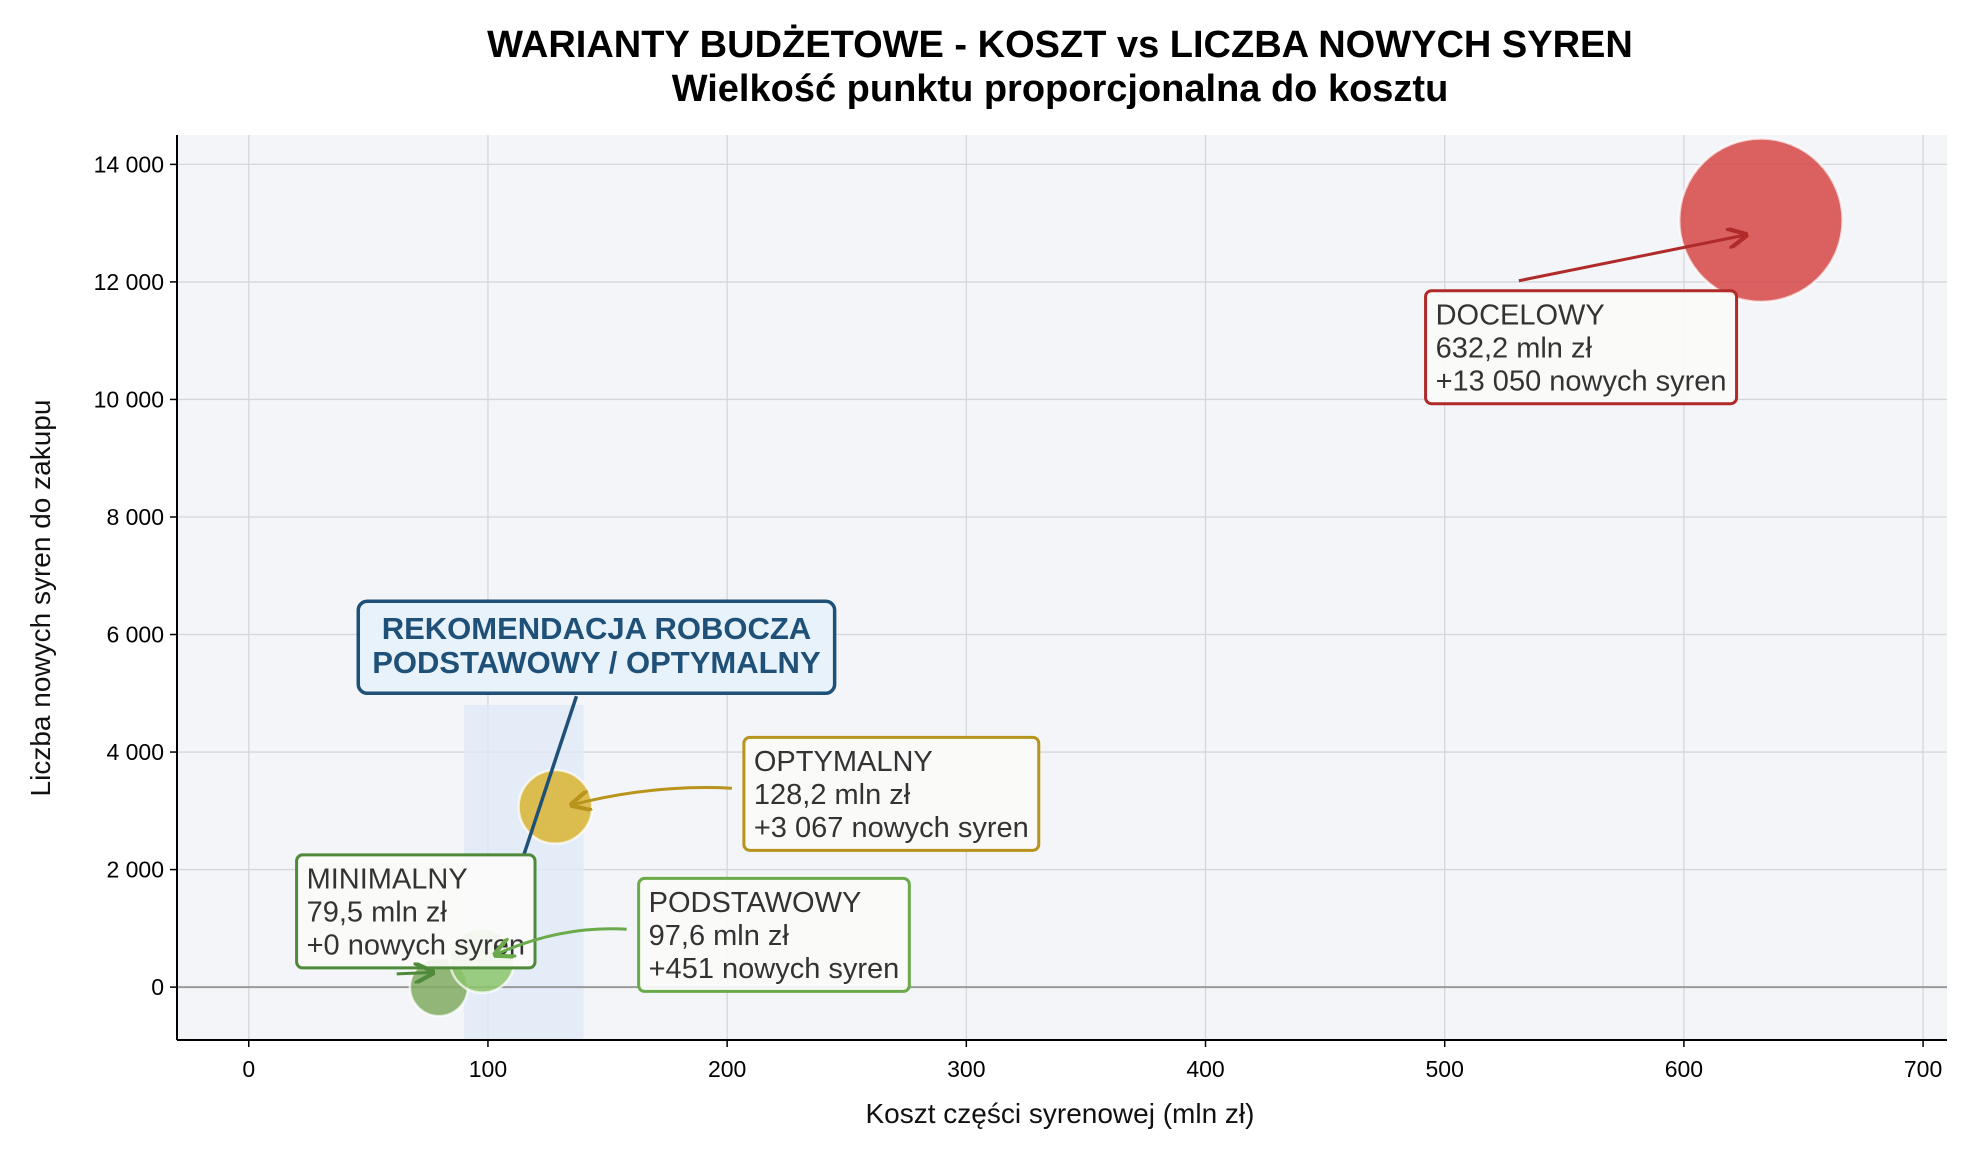 Image resolution: width=1962 pixels, height=1151 pixels. What do you see at coordinates (966, 1069) in the screenshot?
I see `x-tick-label: 300` at bounding box center [966, 1069].